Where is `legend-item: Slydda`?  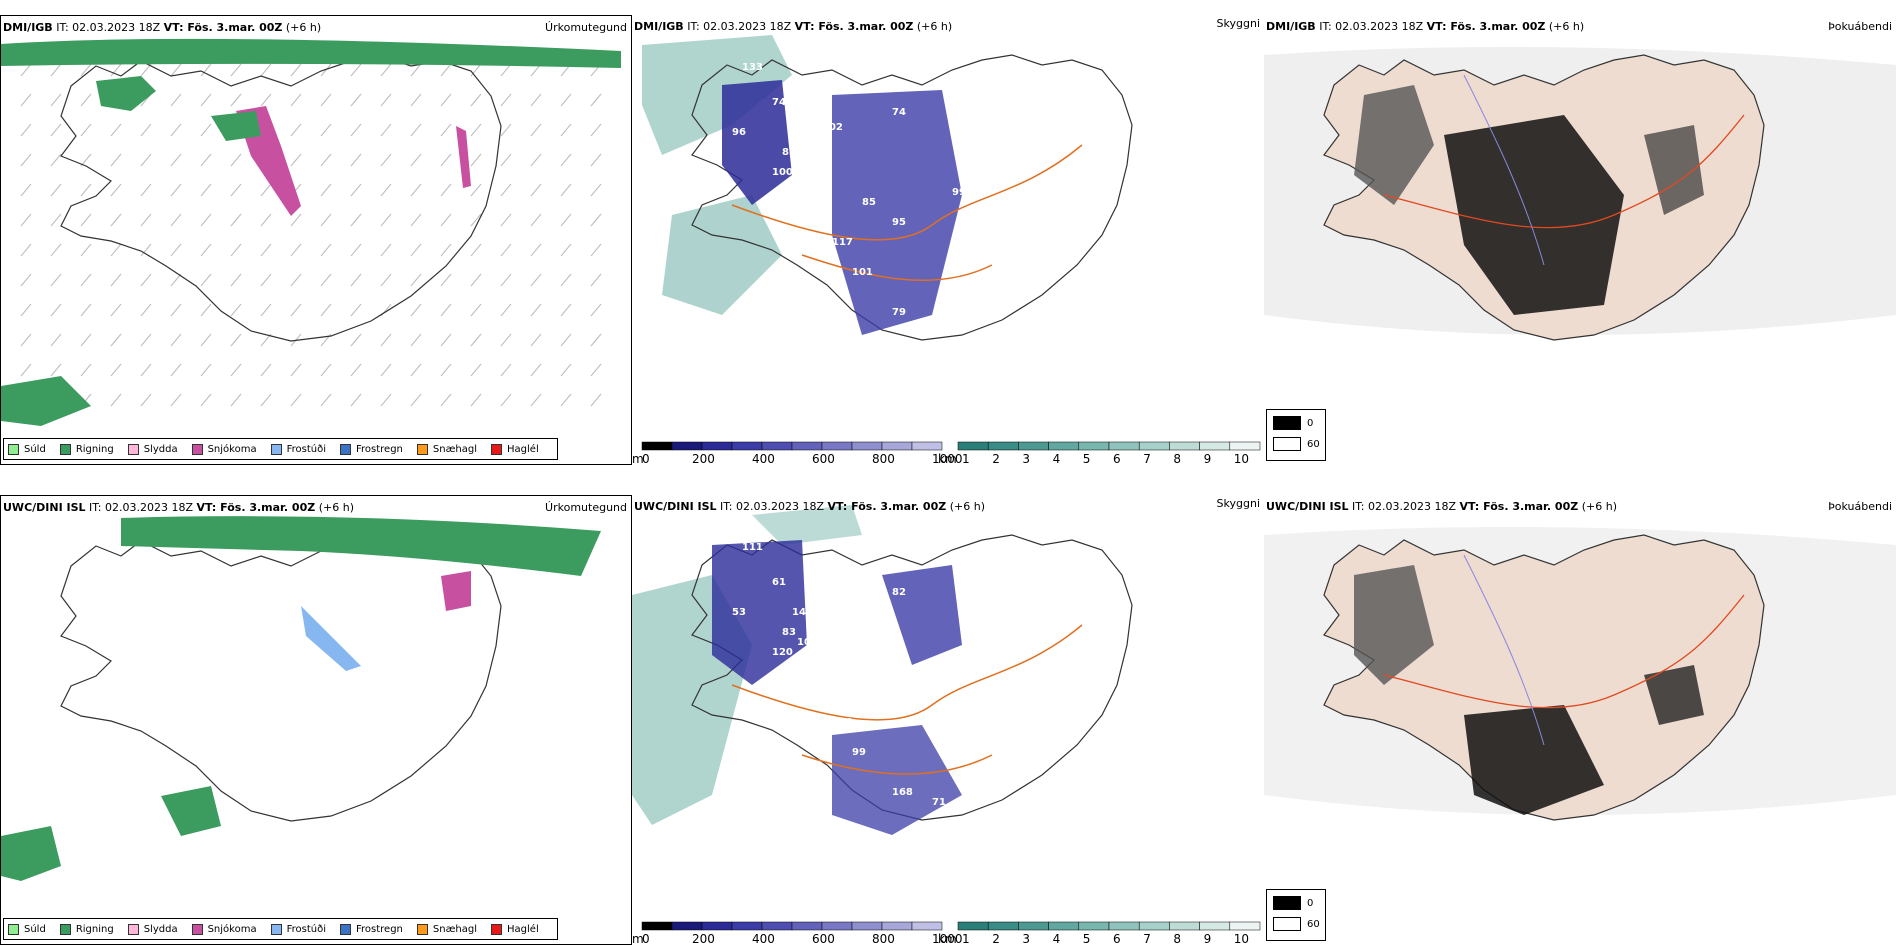 legend-item: Slydda is located at coordinates (152, 449).